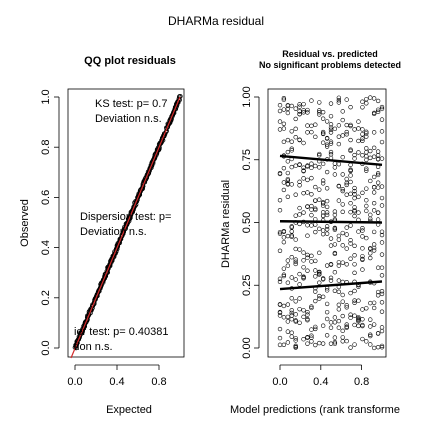 Image resolution: width=432 pixels, height=432 pixels. I want to click on qq-y-tick-label: 0.0, so click(46, 347).